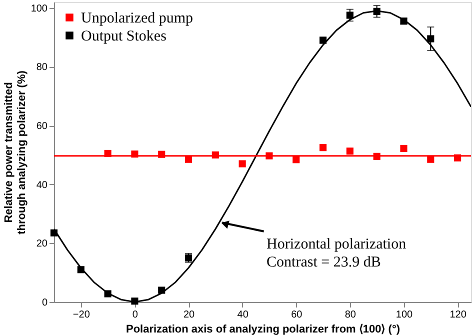  I want to click on y-tick-label: 60, so click(42, 126).